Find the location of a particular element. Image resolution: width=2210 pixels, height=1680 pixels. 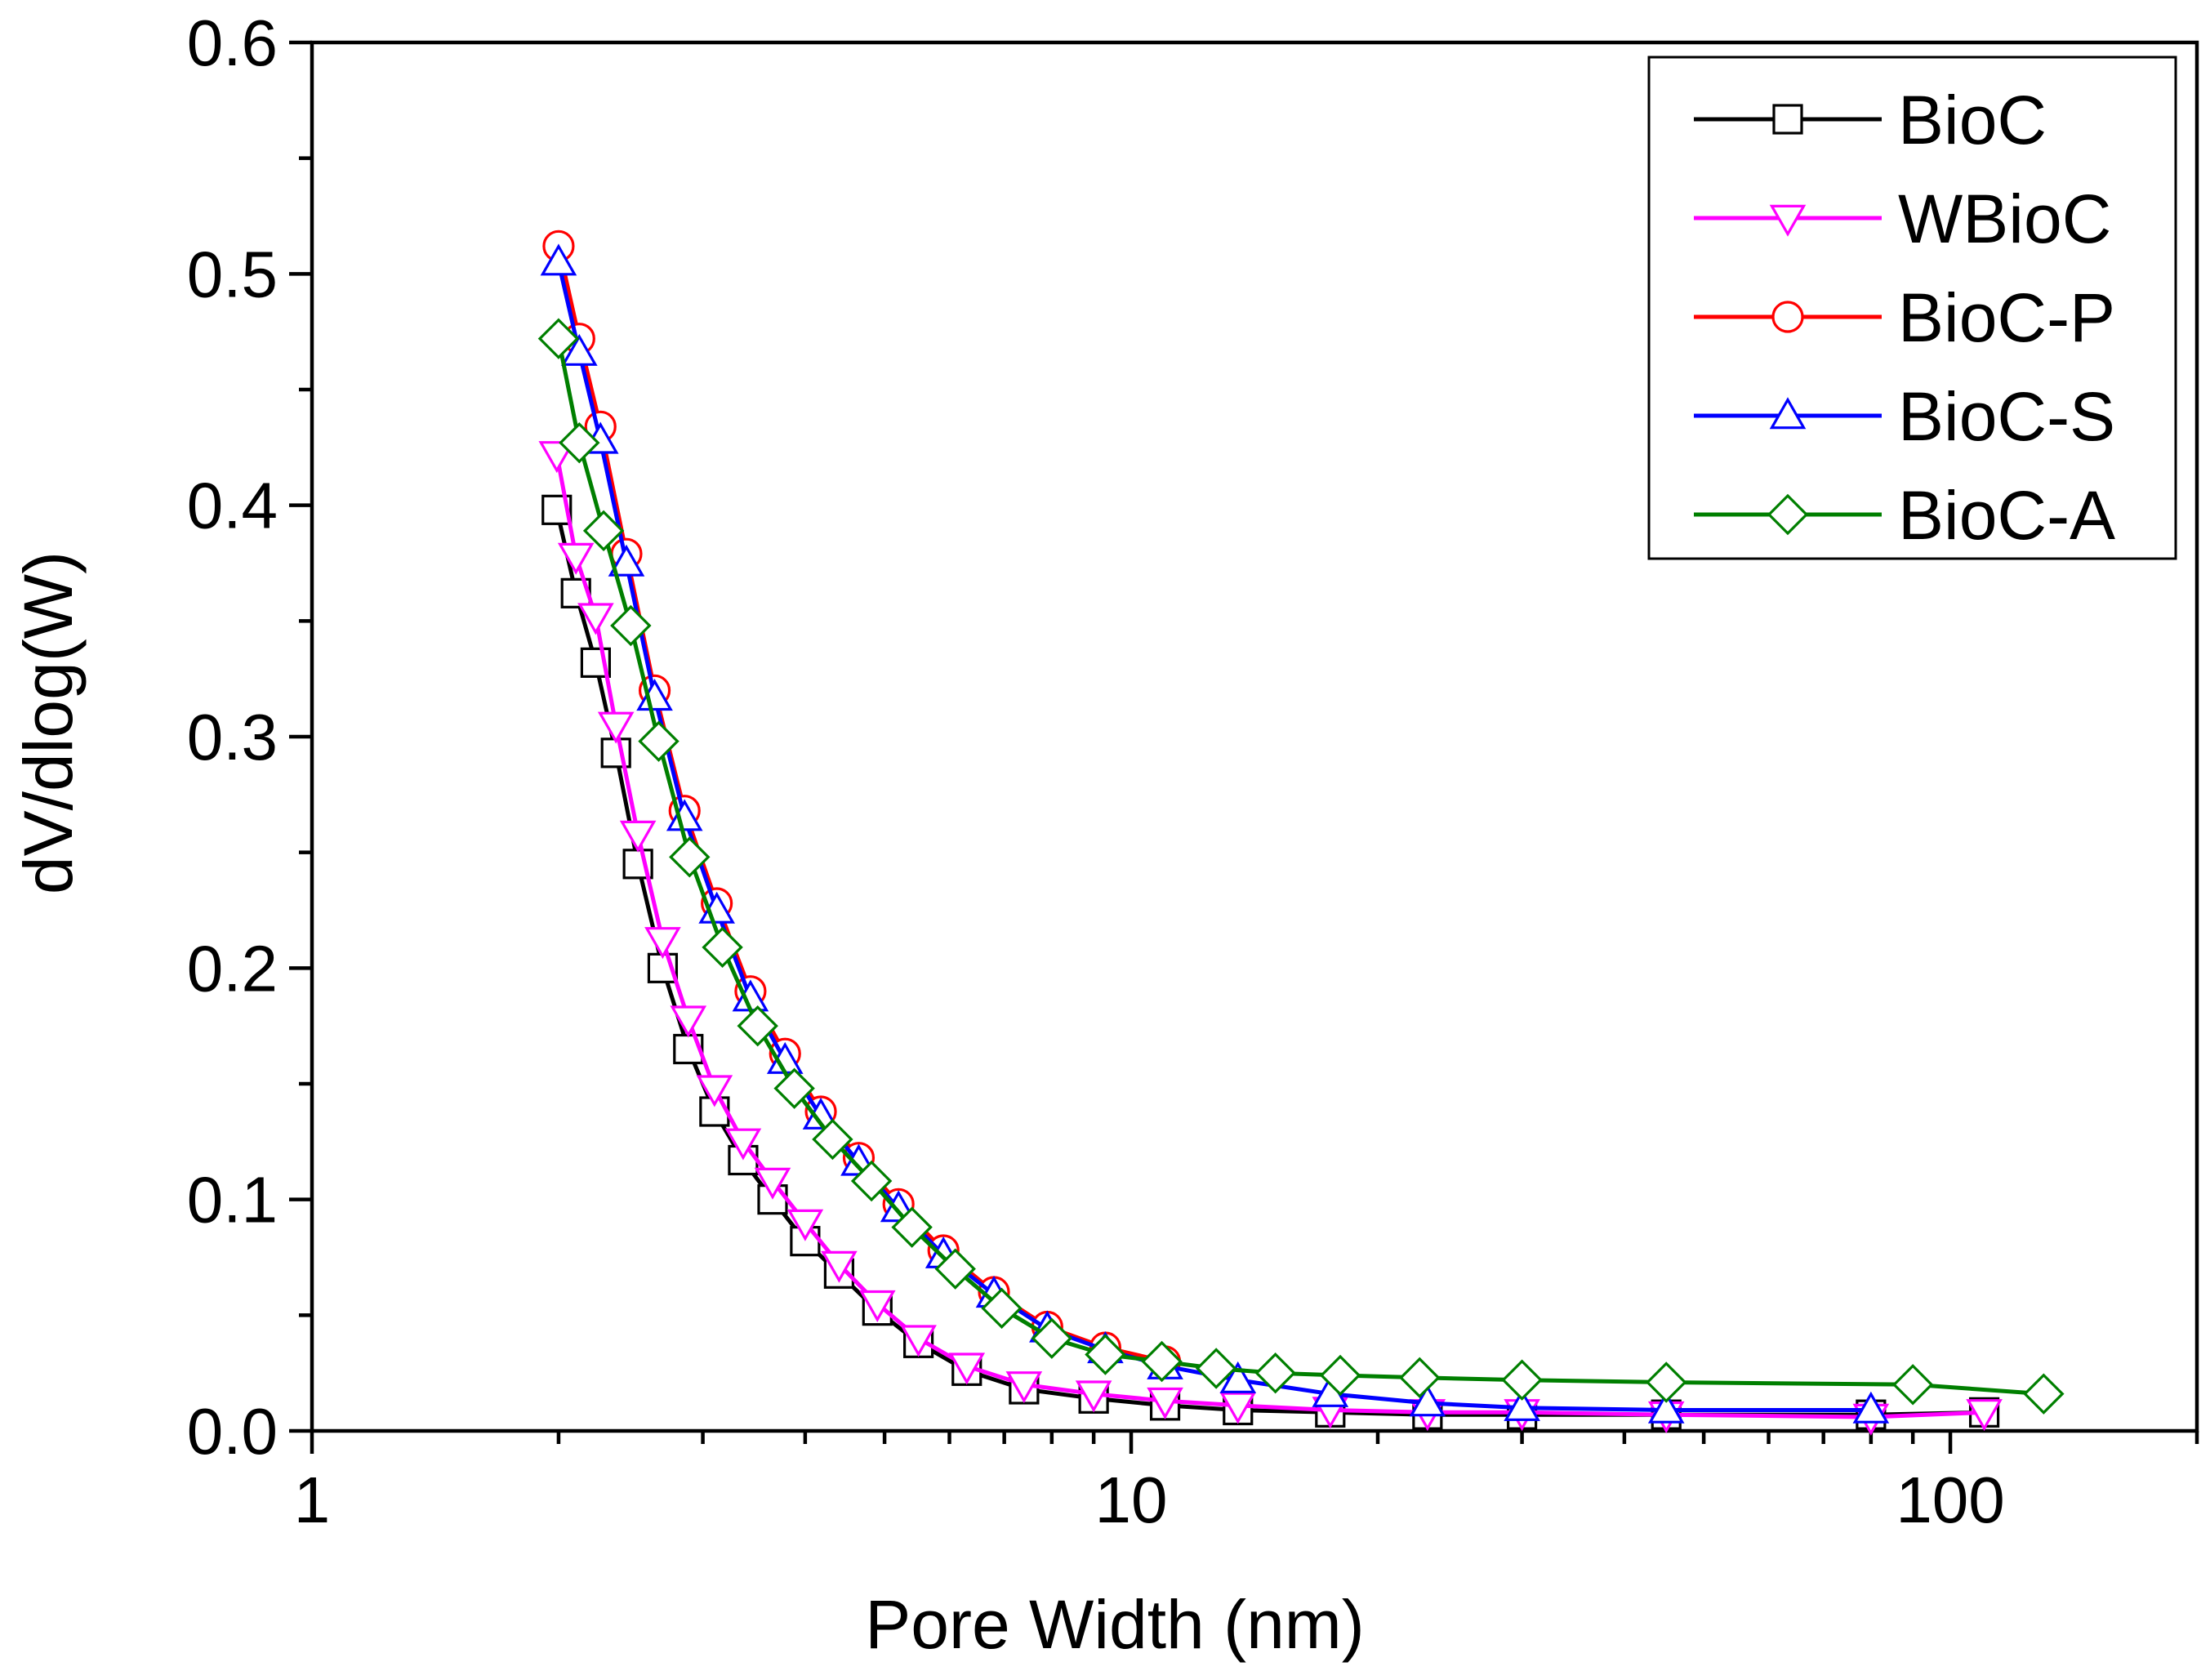

legend-label: BioC-S is located at coordinates (2006, 417).